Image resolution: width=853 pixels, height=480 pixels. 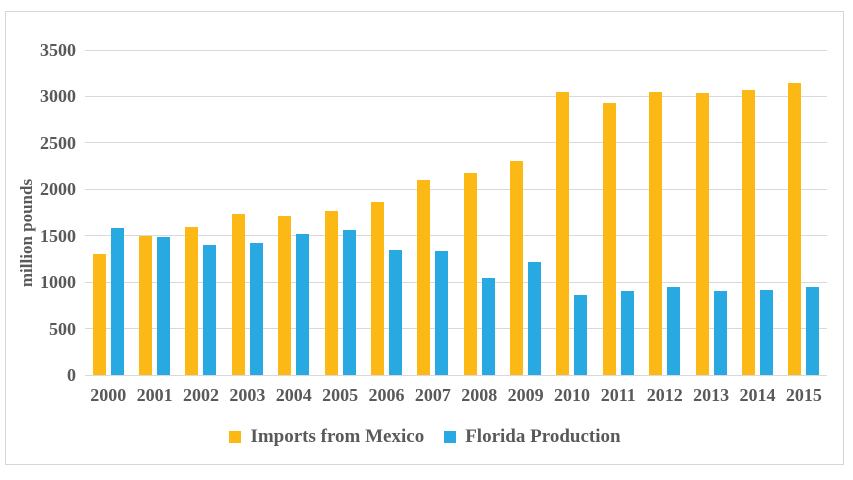 I want to click on x-tick-label-2006: 2006, so click(x=386, y=395).